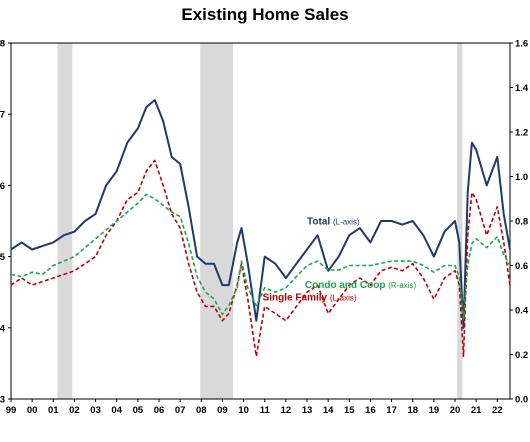  Describe the element at coordinates (95, 410) in the screenshot. I see `x-tick-label: 03` at that location.